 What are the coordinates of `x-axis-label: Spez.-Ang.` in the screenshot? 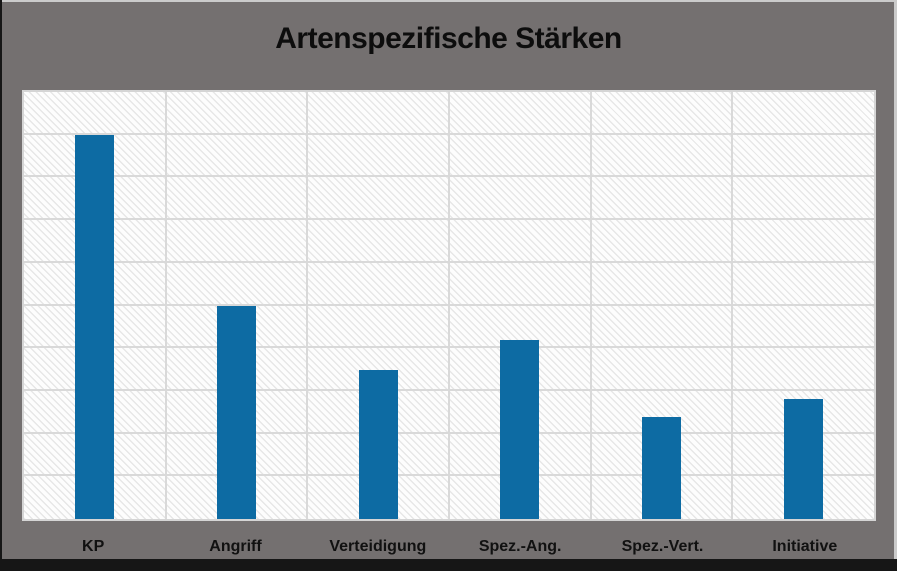 It's located at (520, 546).